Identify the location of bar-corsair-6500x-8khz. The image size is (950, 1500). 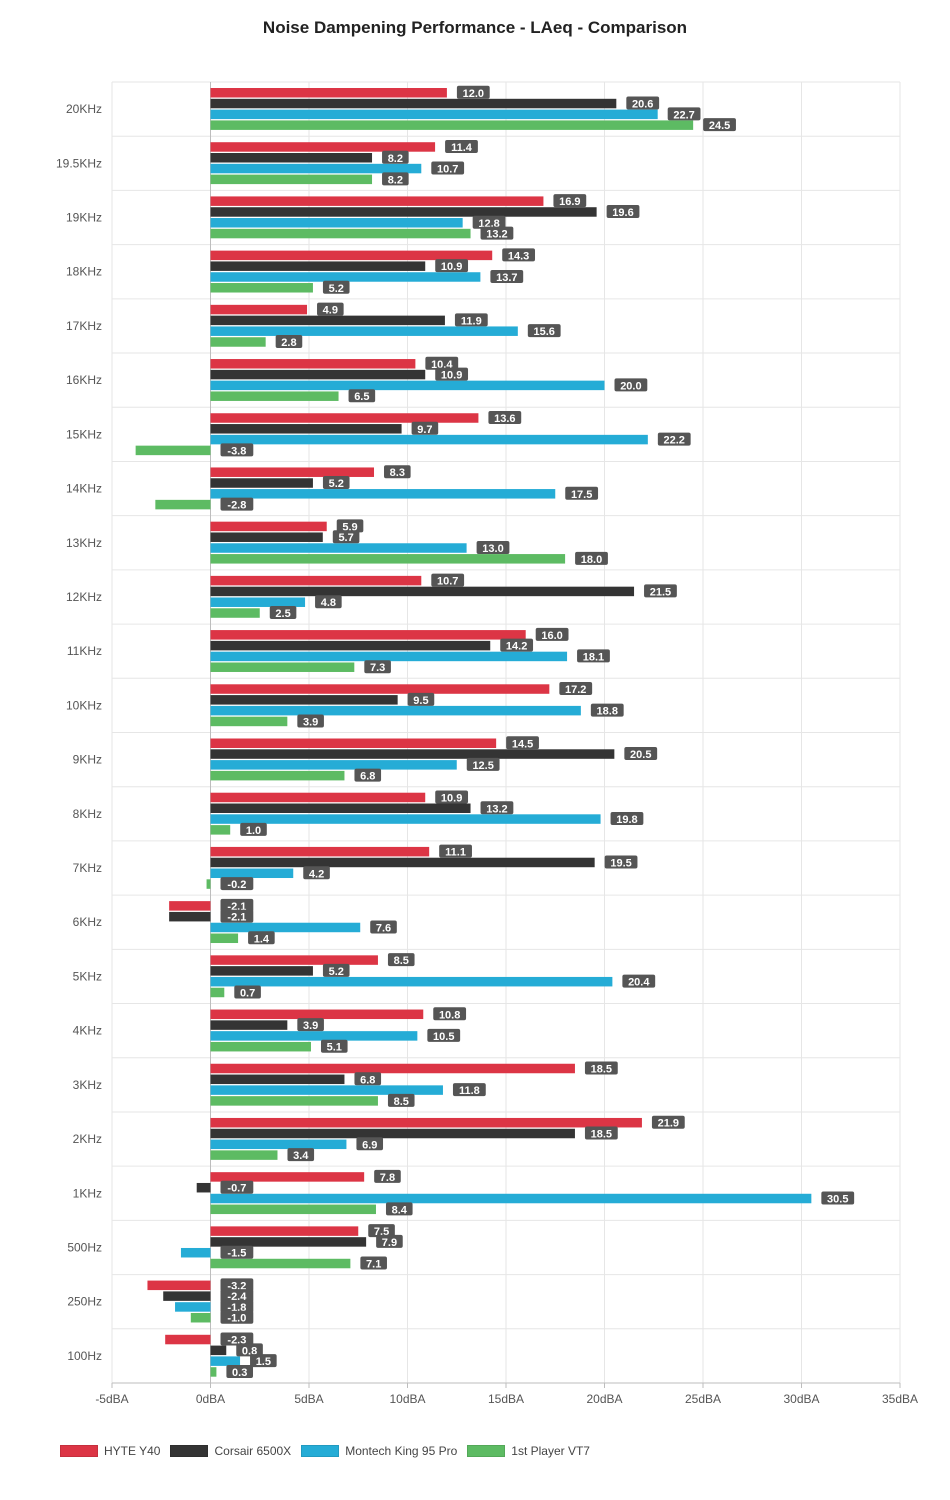
(340, 808).